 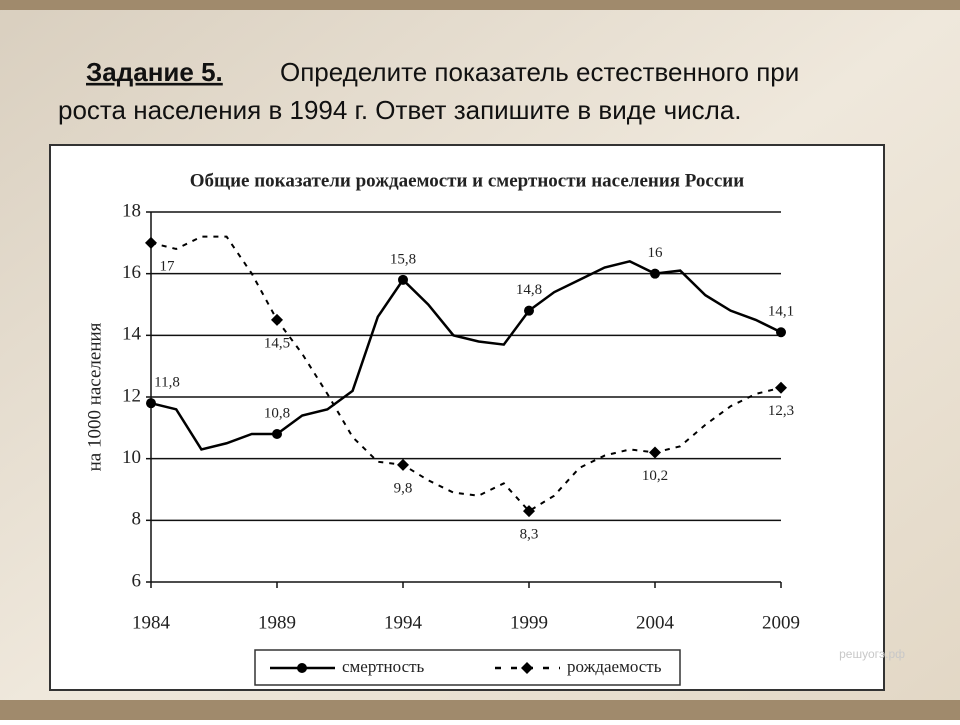 What do you see at coordinates (529, 535) in the screenshot?
I see `data-label: 8,3` at bounding box center [529, 535].